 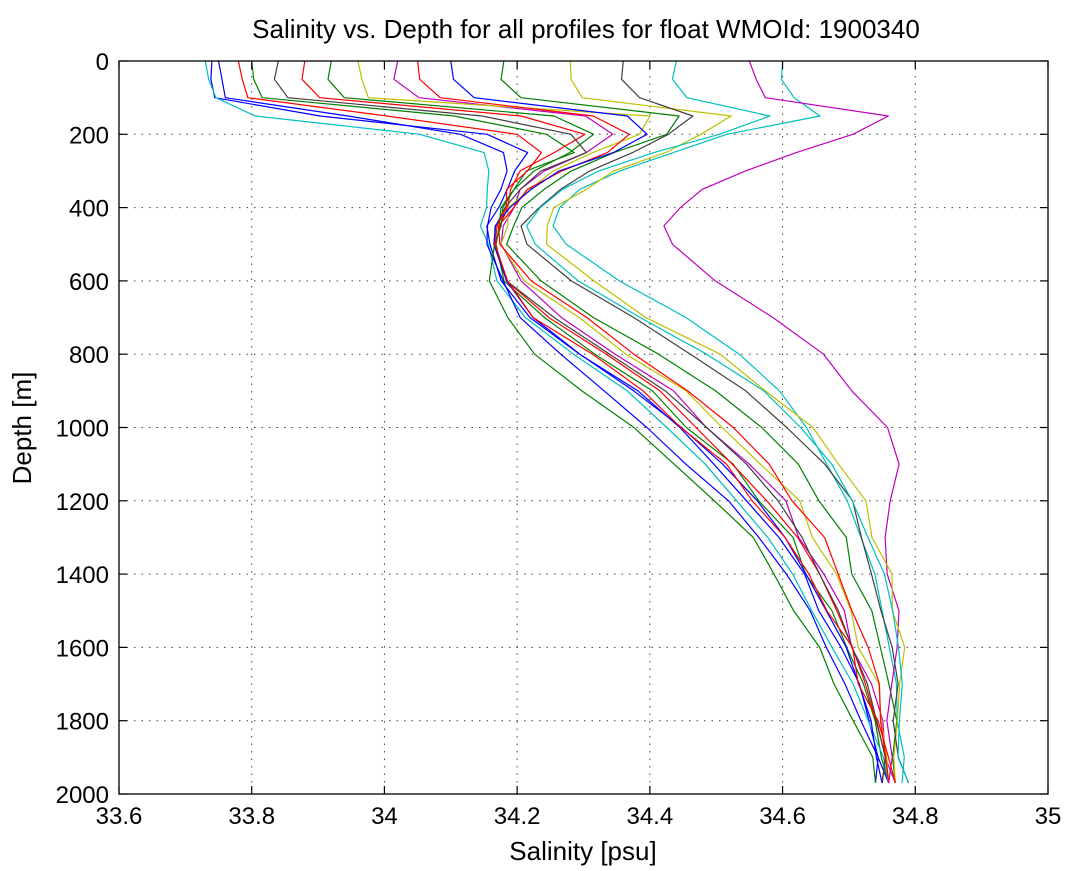 What do you see at coordinates (119, 816) in the screenshot?
I see `x-tick-label: 33.6` at bounding box center [119, 816].